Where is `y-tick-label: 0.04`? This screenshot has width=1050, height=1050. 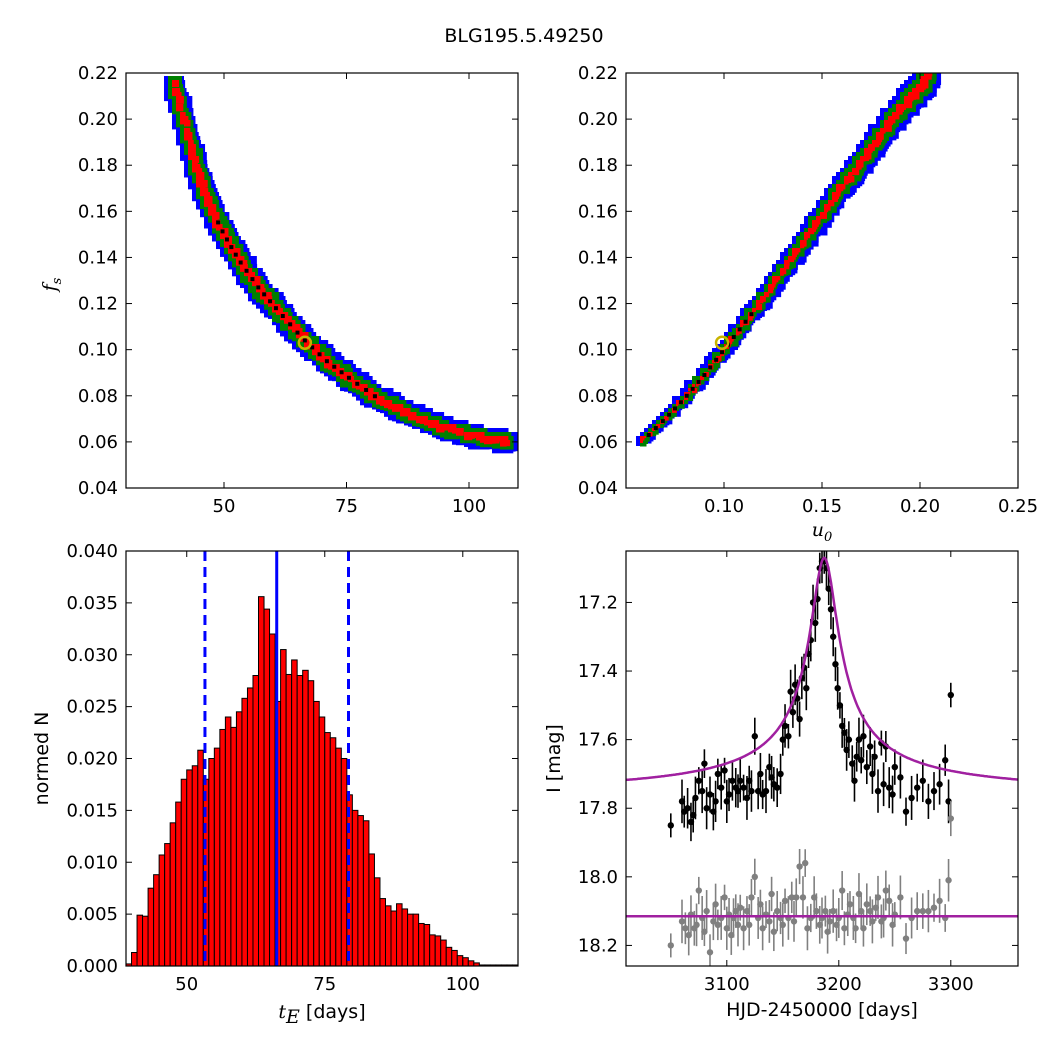
y-tick-label: 0.04 is located at coordinates (598, 488).